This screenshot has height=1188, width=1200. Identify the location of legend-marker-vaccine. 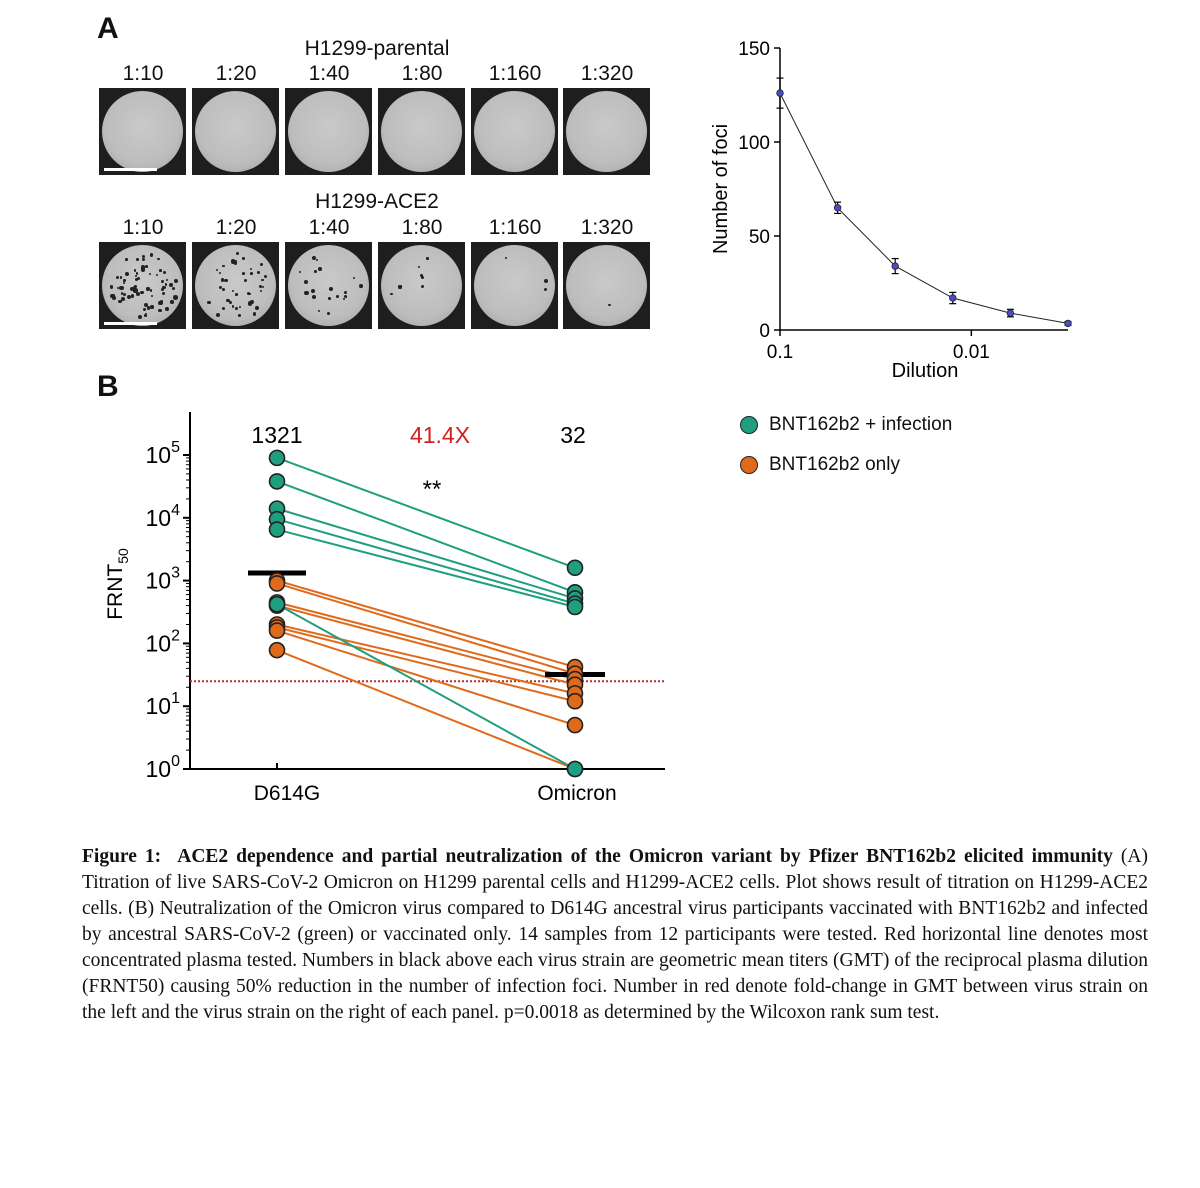
(749, 465).